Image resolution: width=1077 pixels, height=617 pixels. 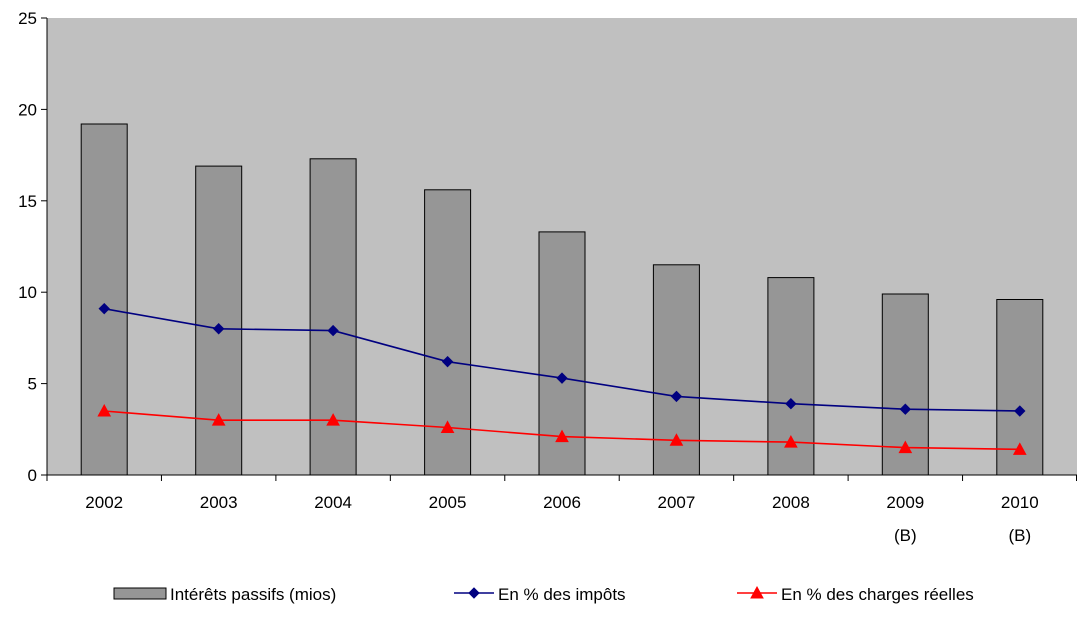 I want to click on x-tick-label-2005: 2005, so click(x=448, y=502).